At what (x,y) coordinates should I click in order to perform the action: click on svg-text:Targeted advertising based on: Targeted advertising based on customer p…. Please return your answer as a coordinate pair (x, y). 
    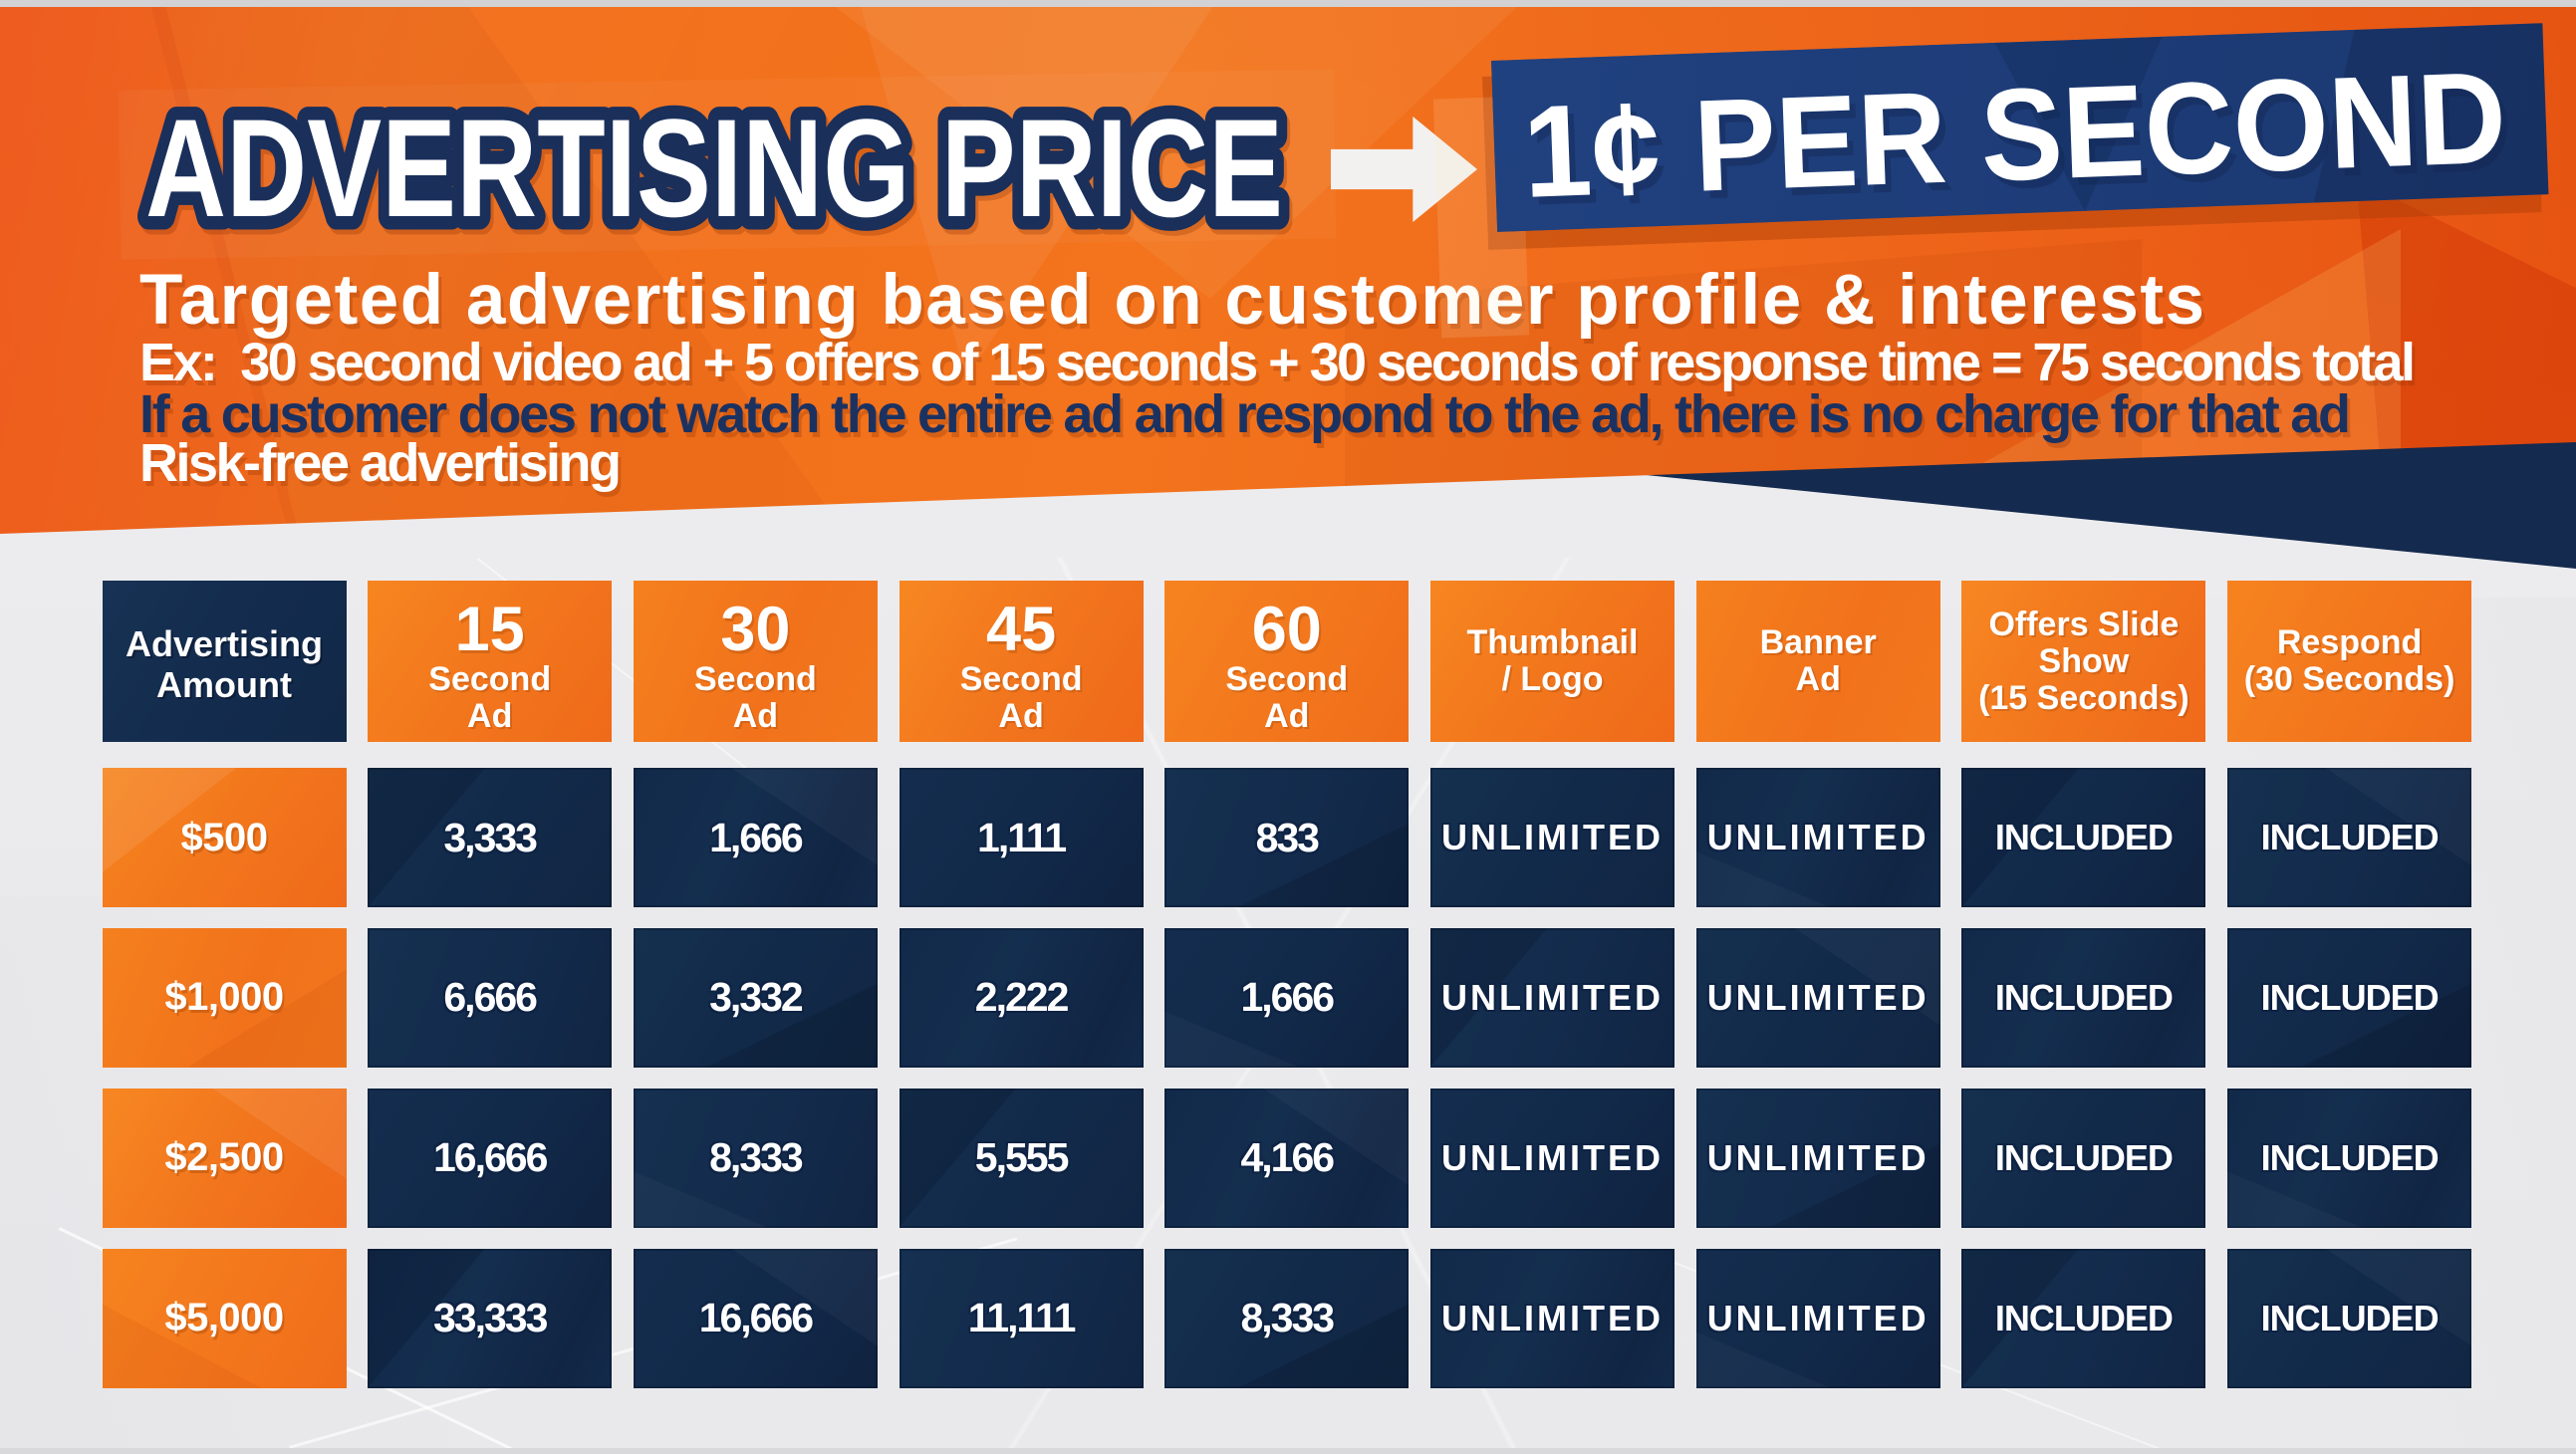
    Looking at the image, I should click on (1171, 300).